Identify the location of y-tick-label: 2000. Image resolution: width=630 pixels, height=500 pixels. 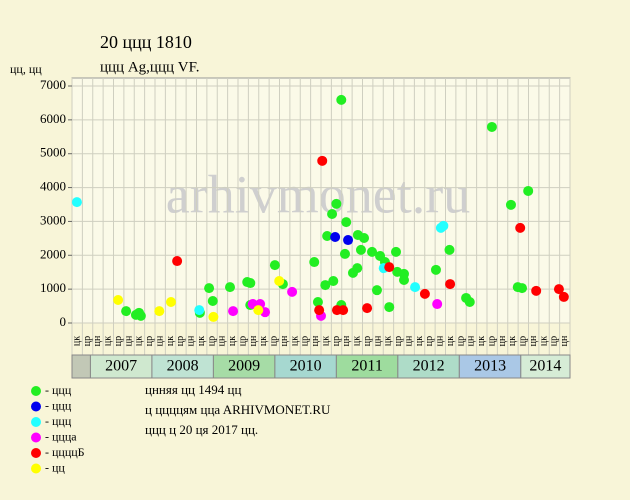
(53, 253).